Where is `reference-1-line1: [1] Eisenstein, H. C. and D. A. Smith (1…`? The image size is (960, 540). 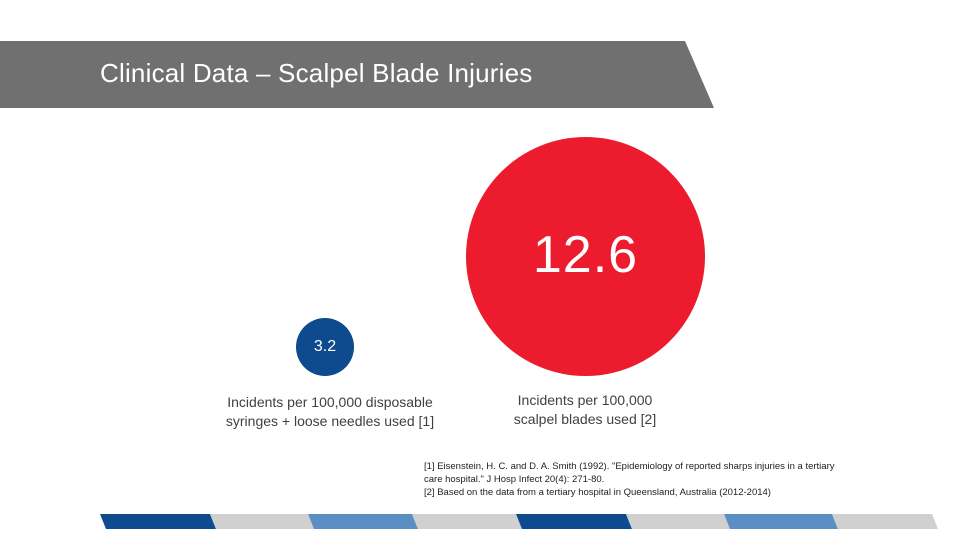 reference-1-line1: [1] Eisenstein, H. C. and D. A. Smith (1… is located at coordinates (629, 466).